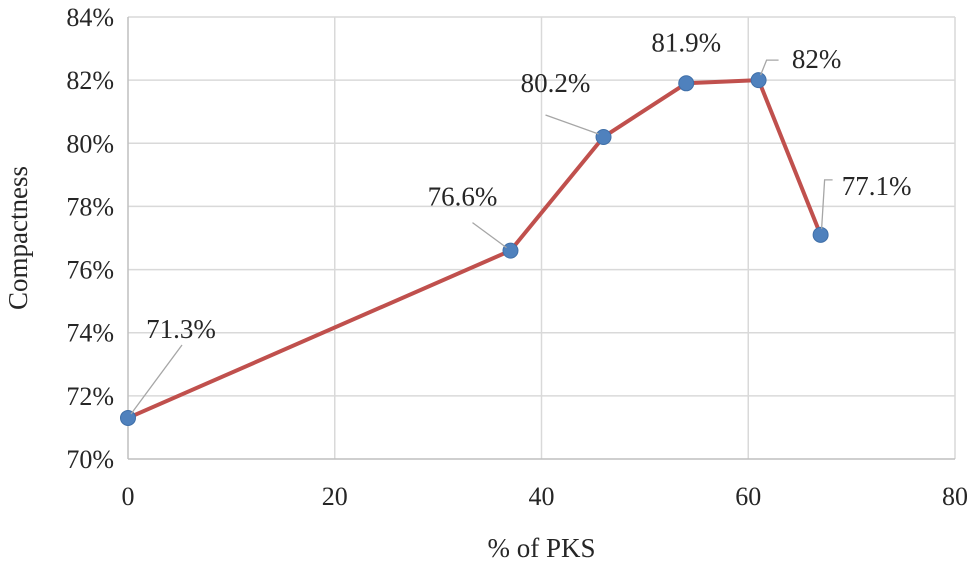  Describe the element at coordinates (955, 496) in the screenshot. I see `x-tick-label: 80` at that location.